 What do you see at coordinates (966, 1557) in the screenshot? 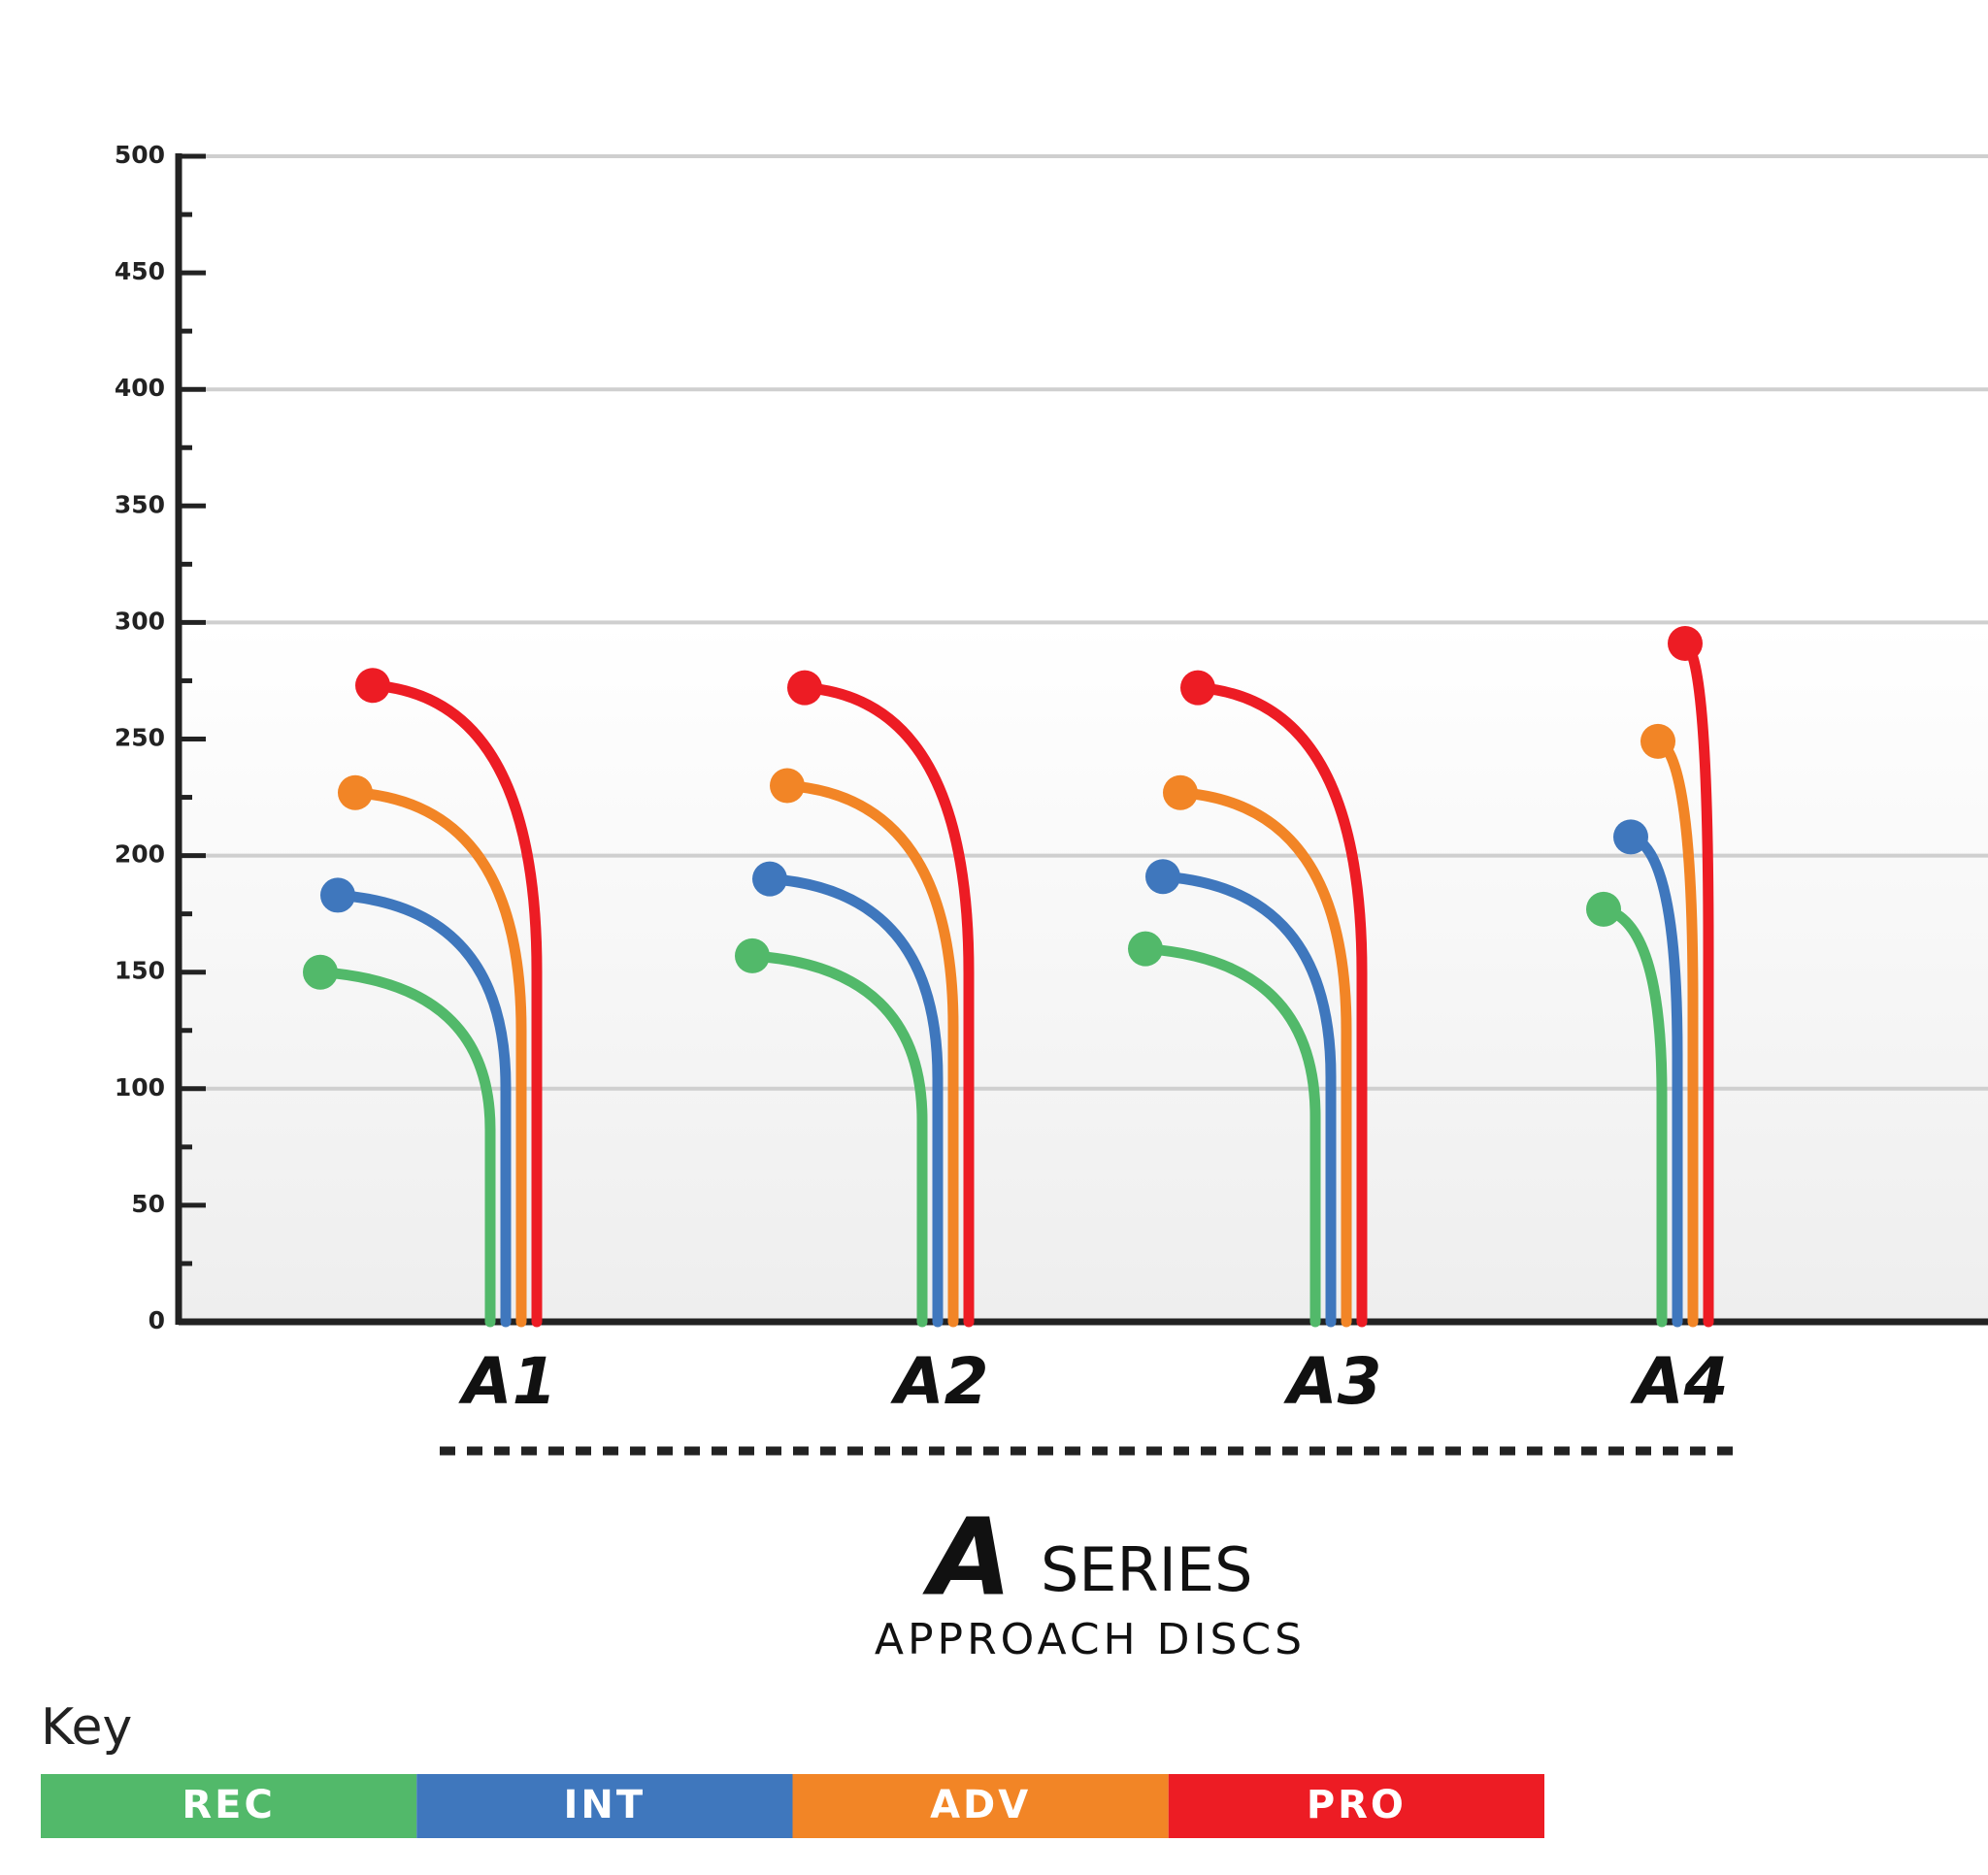
I see `title-logo: A` at bounding box center [966, 1557].